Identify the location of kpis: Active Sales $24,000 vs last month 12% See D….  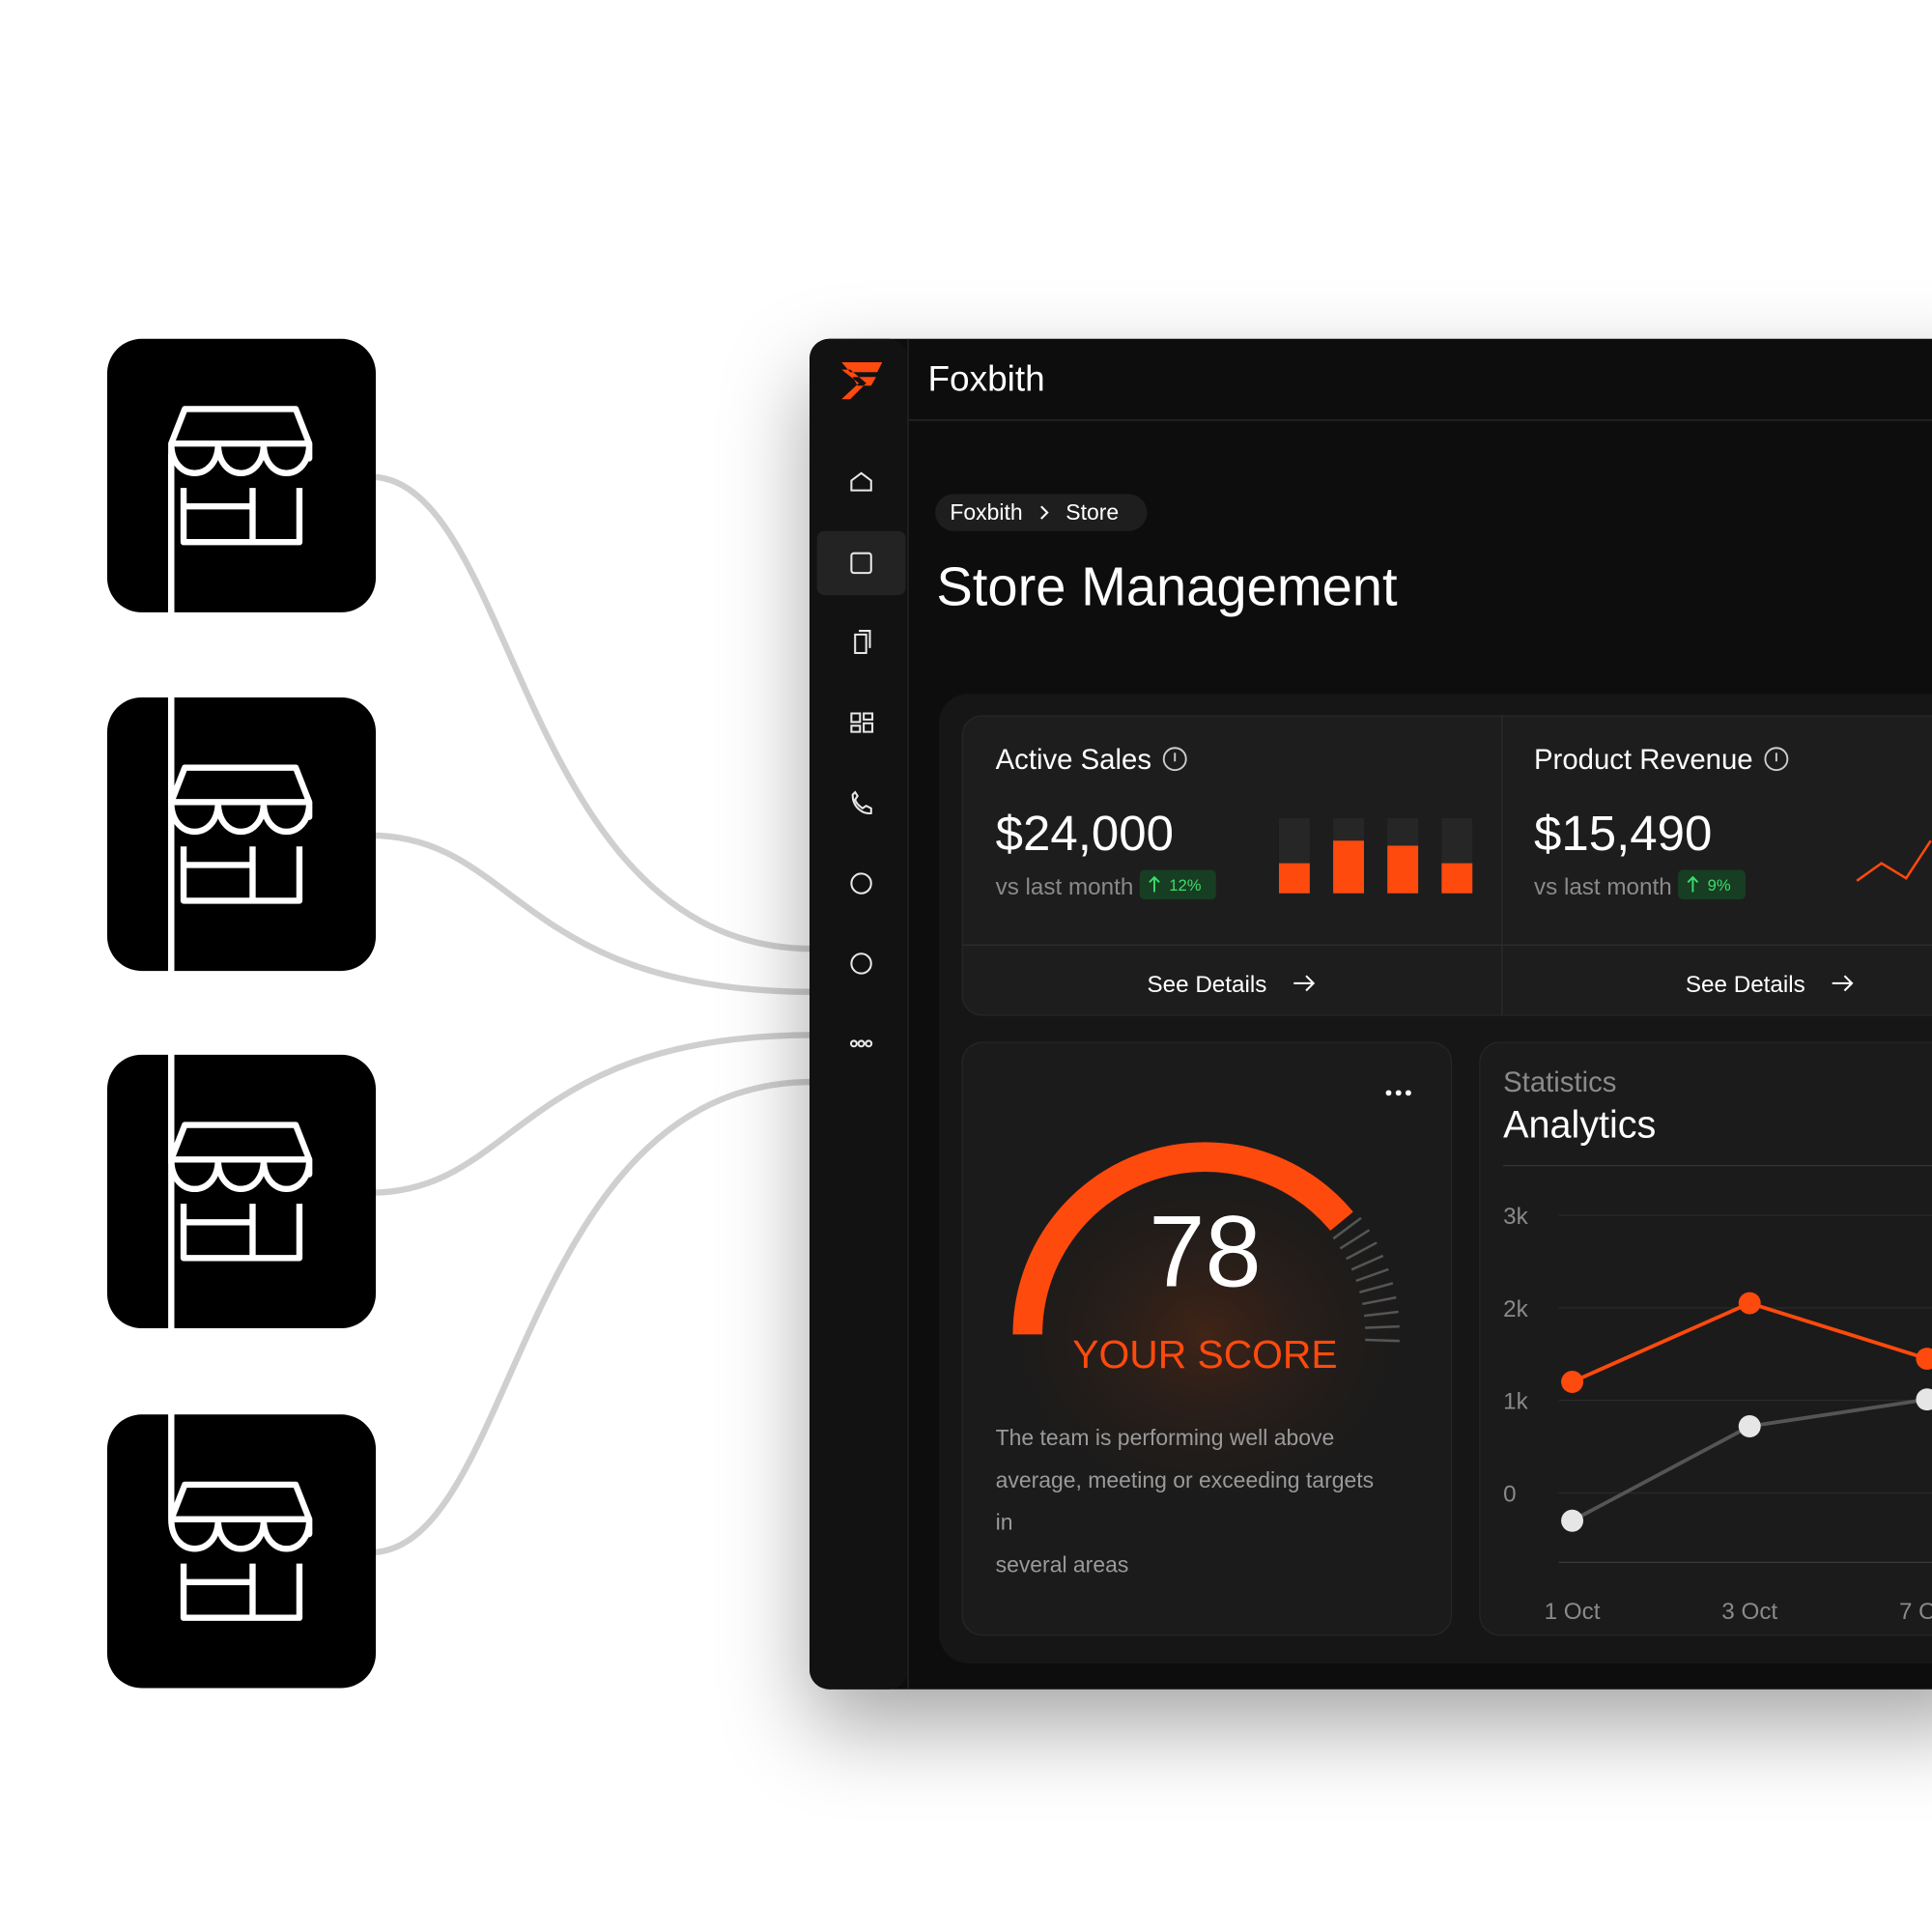
(1464, 871).